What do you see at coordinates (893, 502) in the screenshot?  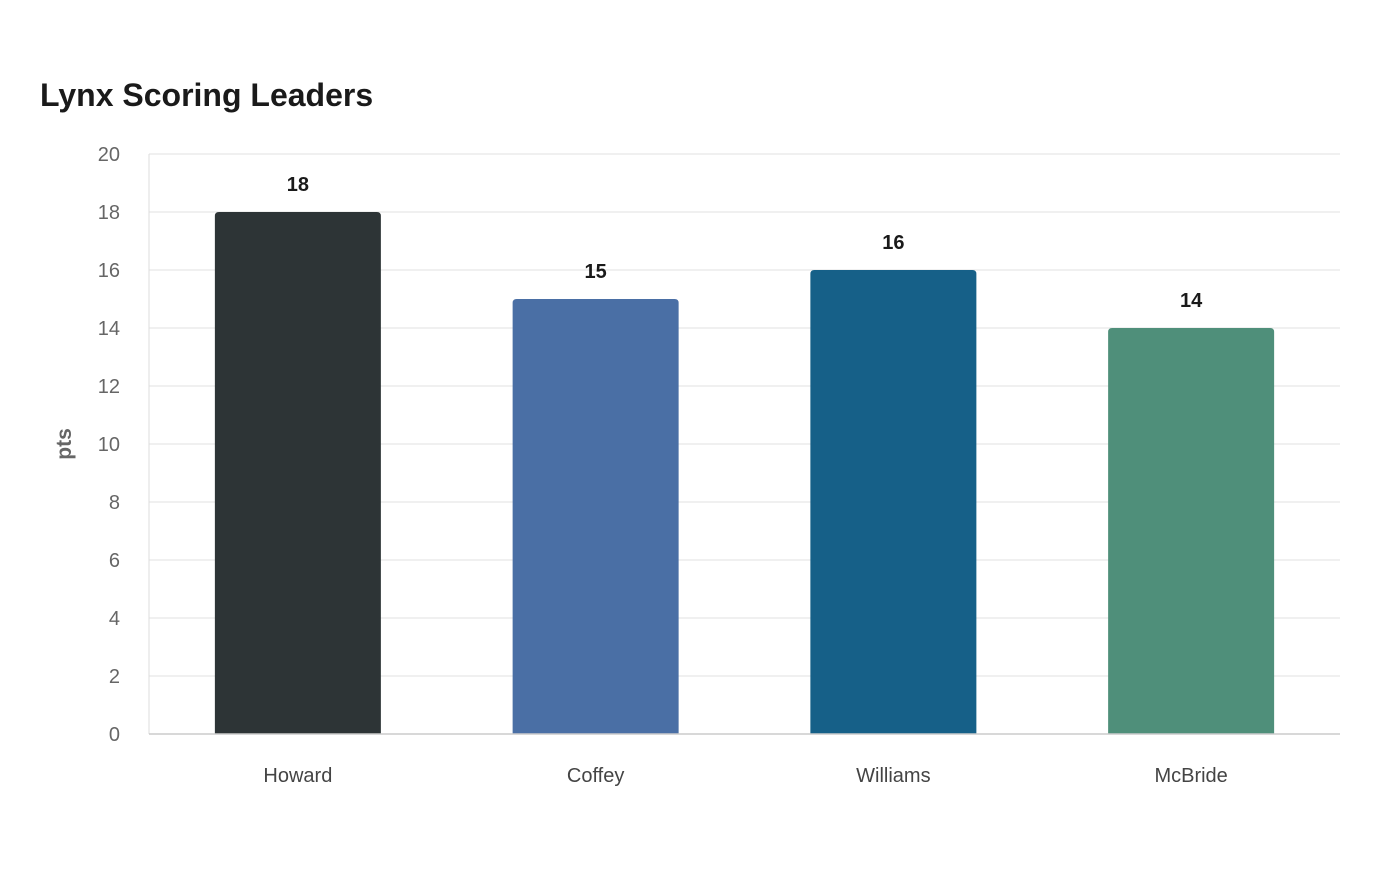 I see `bar-williams` at bounding box center [893, 502].